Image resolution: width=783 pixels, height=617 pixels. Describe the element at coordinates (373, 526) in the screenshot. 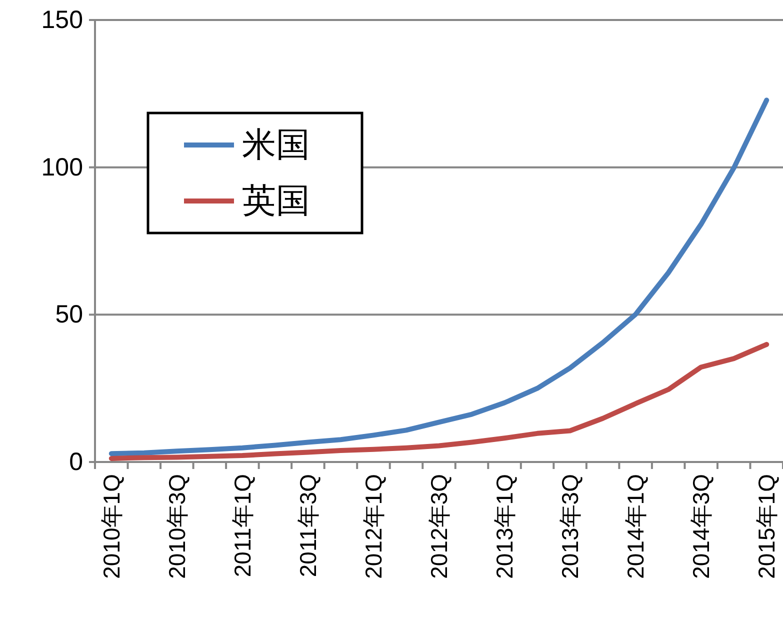

I see `x-tick-label: 2012年1Q` at that location.